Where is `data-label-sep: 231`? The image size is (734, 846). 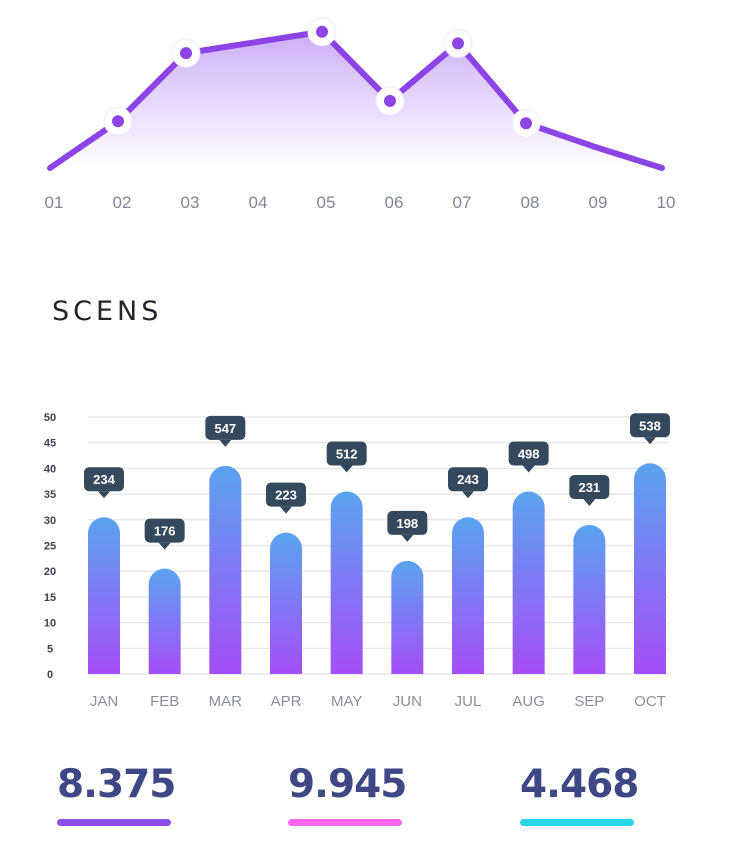 data-label-sep: 231 is located at coordinates (589, 490).